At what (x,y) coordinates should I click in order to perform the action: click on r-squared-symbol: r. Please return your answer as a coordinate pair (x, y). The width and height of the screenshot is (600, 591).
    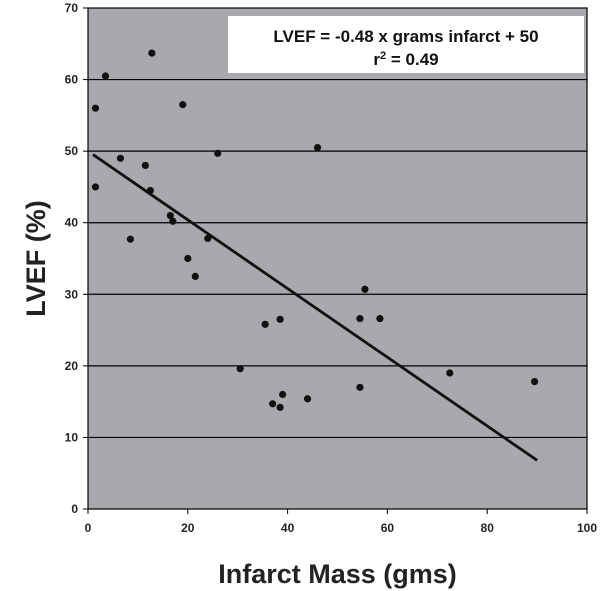
    Looking at the image, I should click on (376, 59).